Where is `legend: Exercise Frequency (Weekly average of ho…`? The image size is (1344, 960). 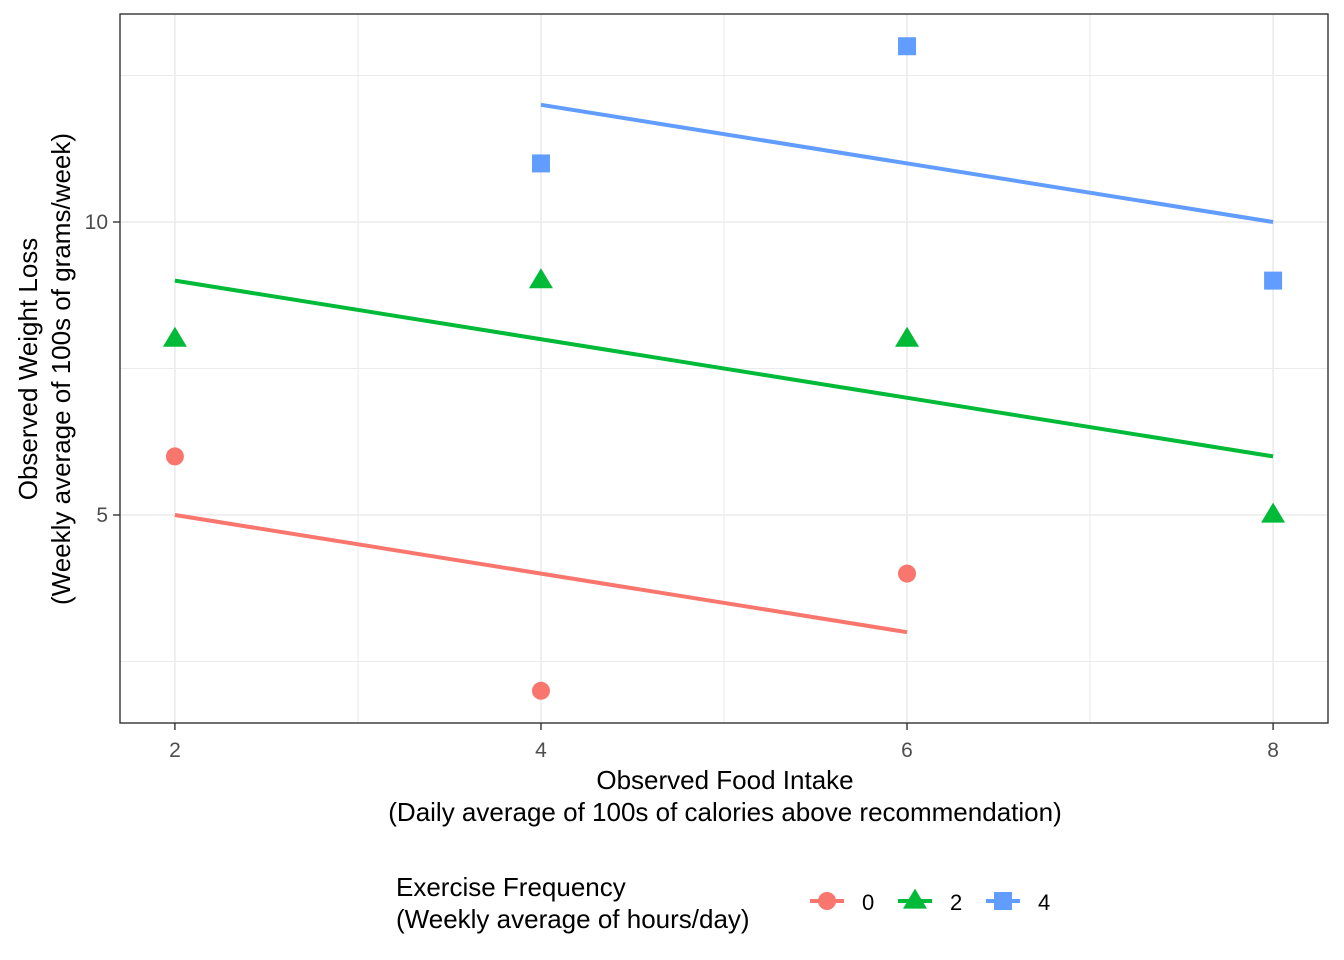 legend: Exercise Frequency (Weekly average of ho… is located at coordinates (723, 903).